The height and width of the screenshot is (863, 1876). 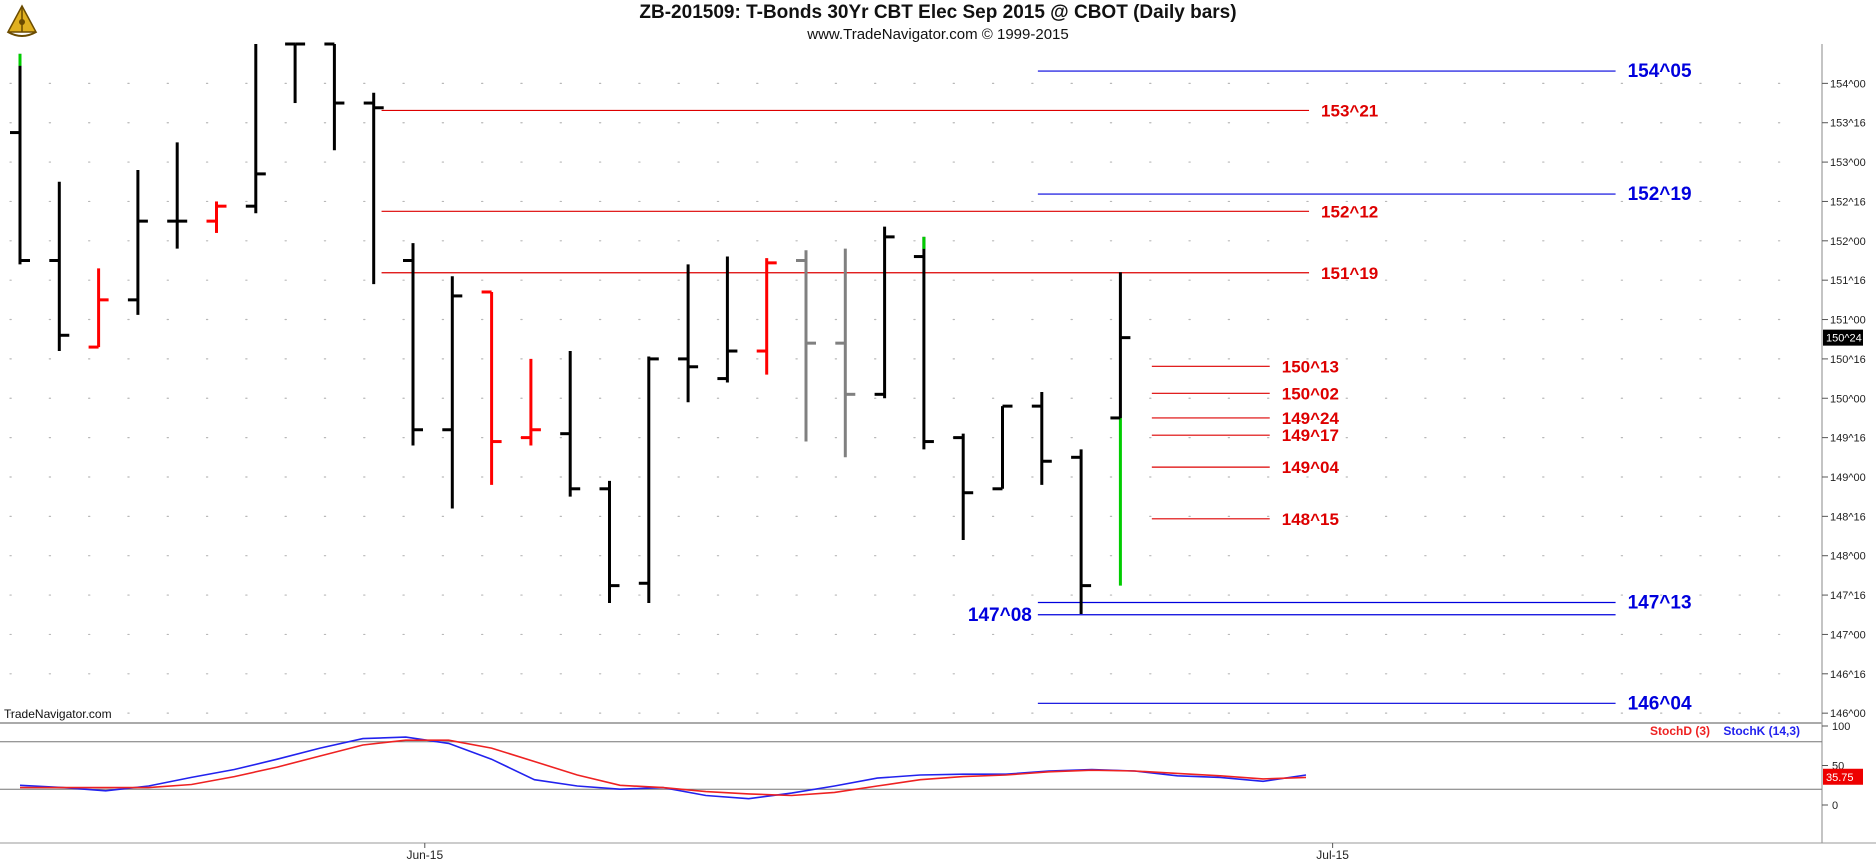 What do you see at coordinates (1310, 519) in the screenshot?
I see `level-label: 148^15` at bounding box center [1310, 519].